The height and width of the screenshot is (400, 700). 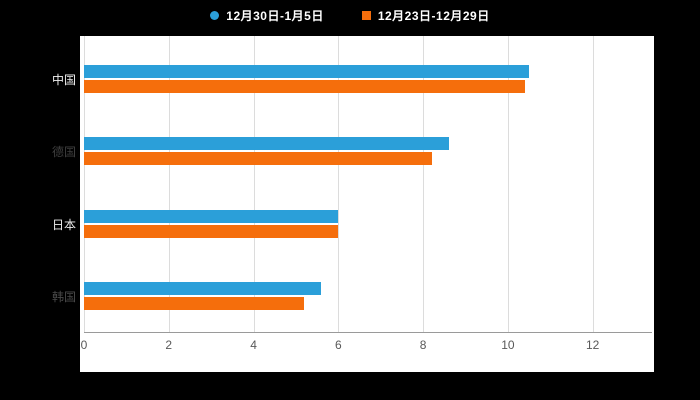 I want to click on bar-series1-cat4, so click(x=203, y=288).